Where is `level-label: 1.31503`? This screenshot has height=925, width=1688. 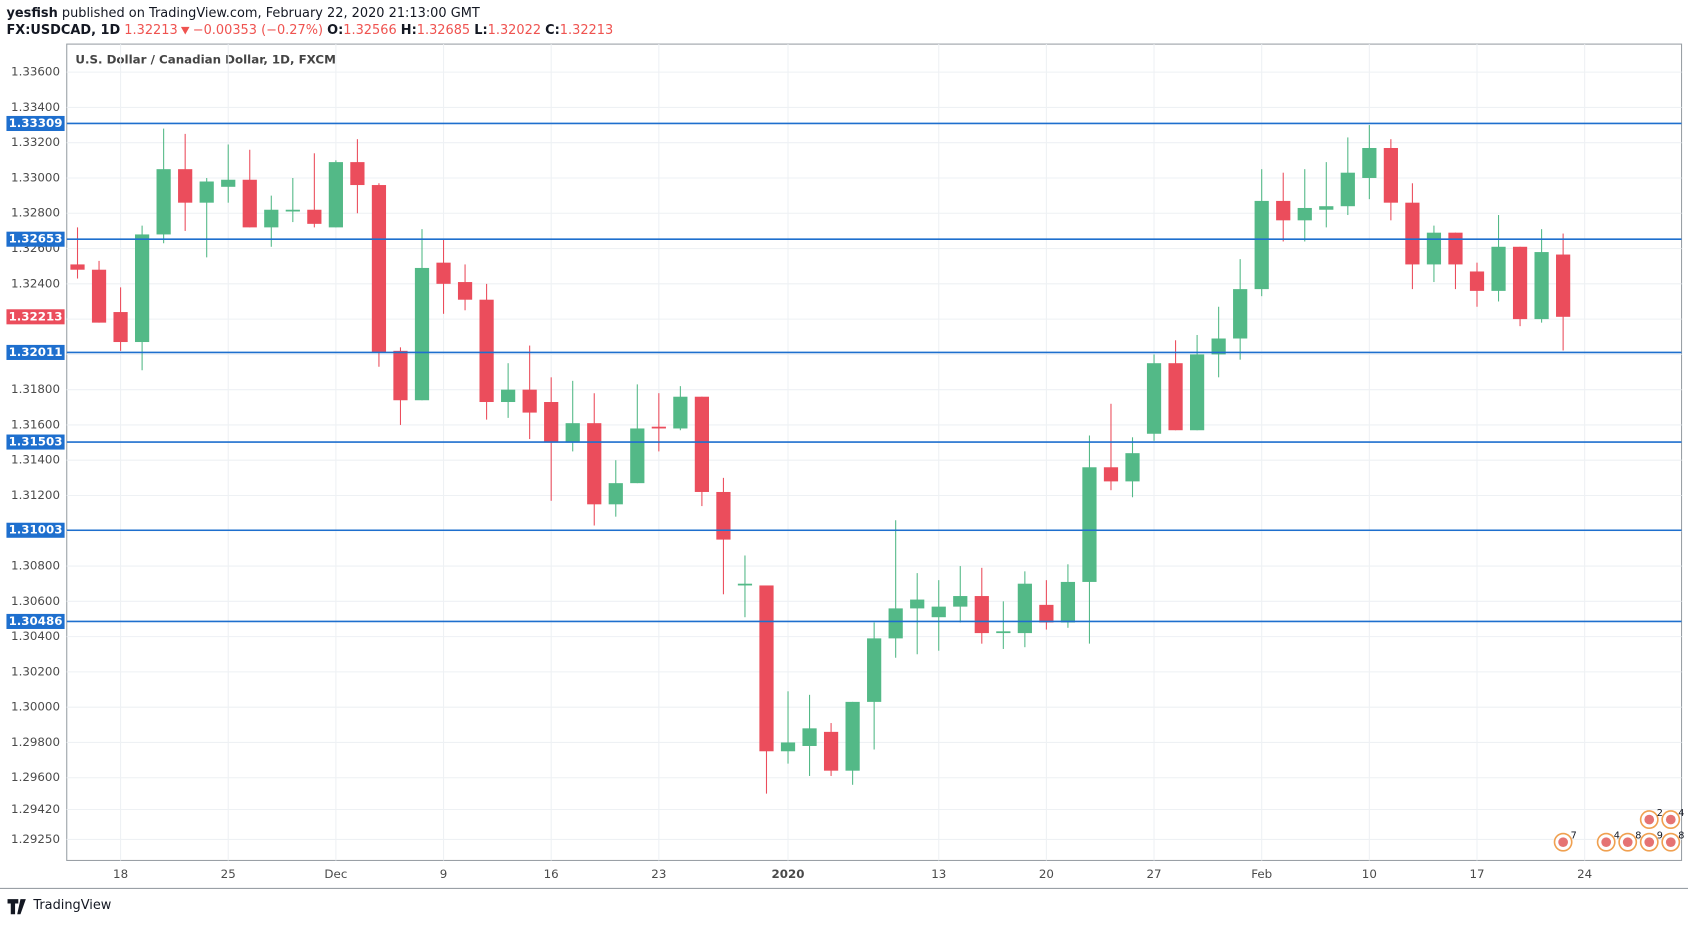
level-label: 1.31503 is located at coordinates (36, 442).